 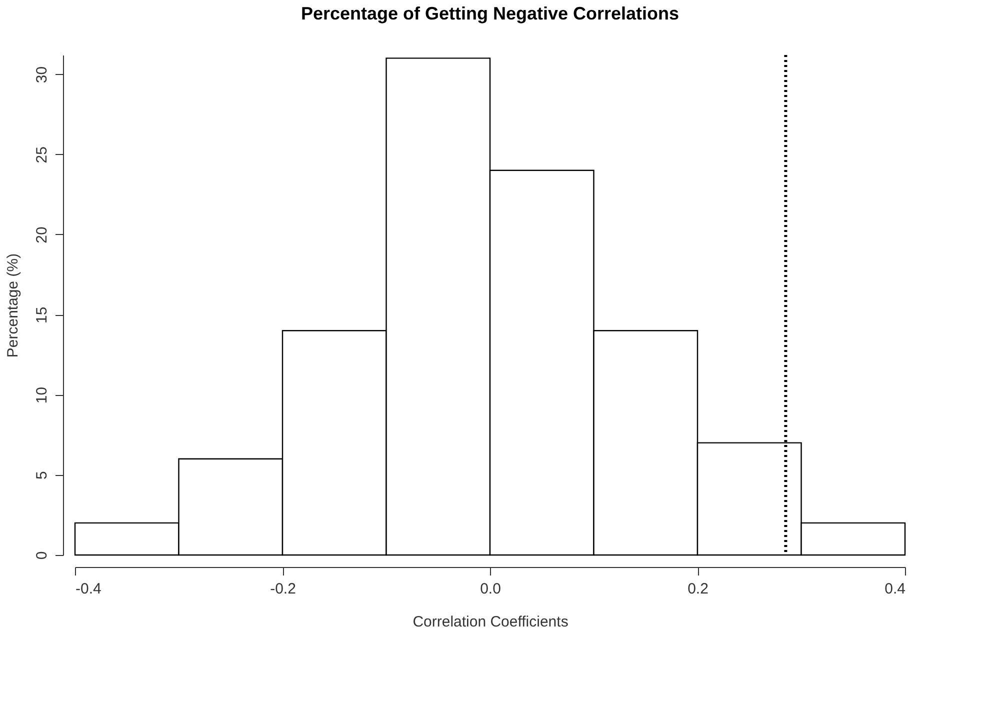 I want to click on y-axis-title: Percentage (%), so click(x=13, y=305).